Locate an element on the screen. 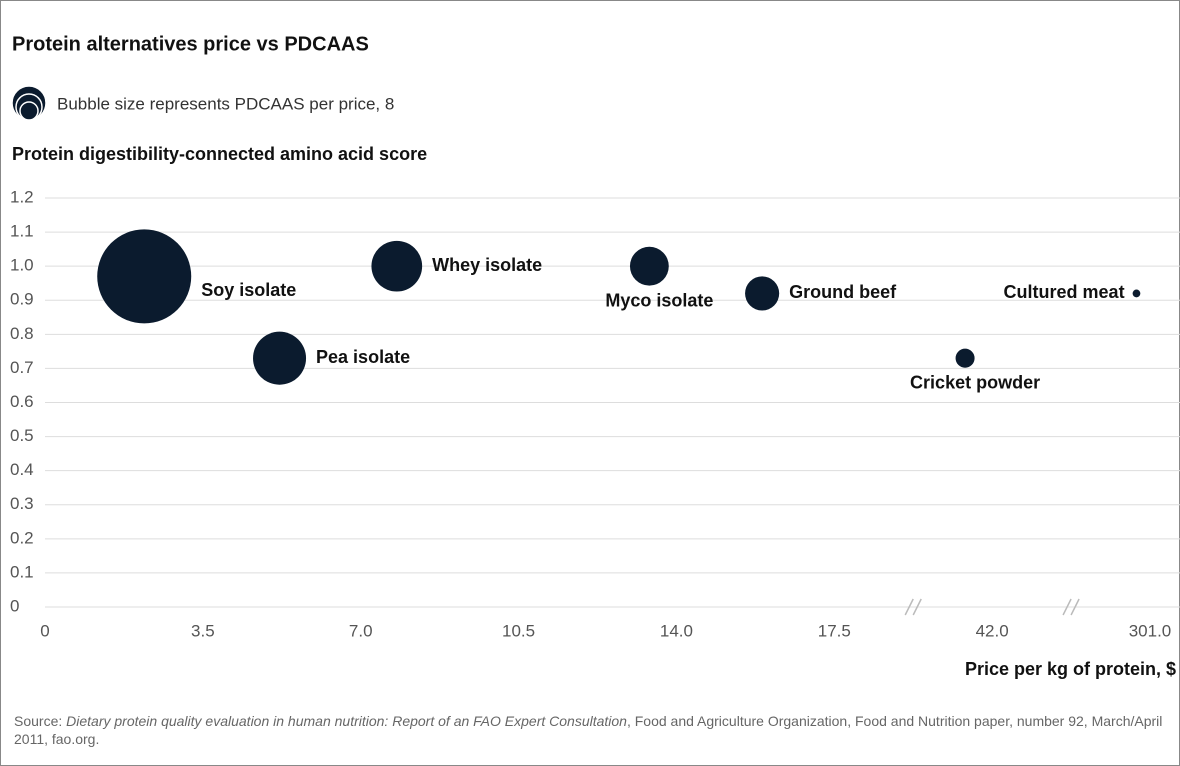 The width and height of the screenshot is (1180, 766). bubble-label: Pea isolate is located at coordinates (363, 357).